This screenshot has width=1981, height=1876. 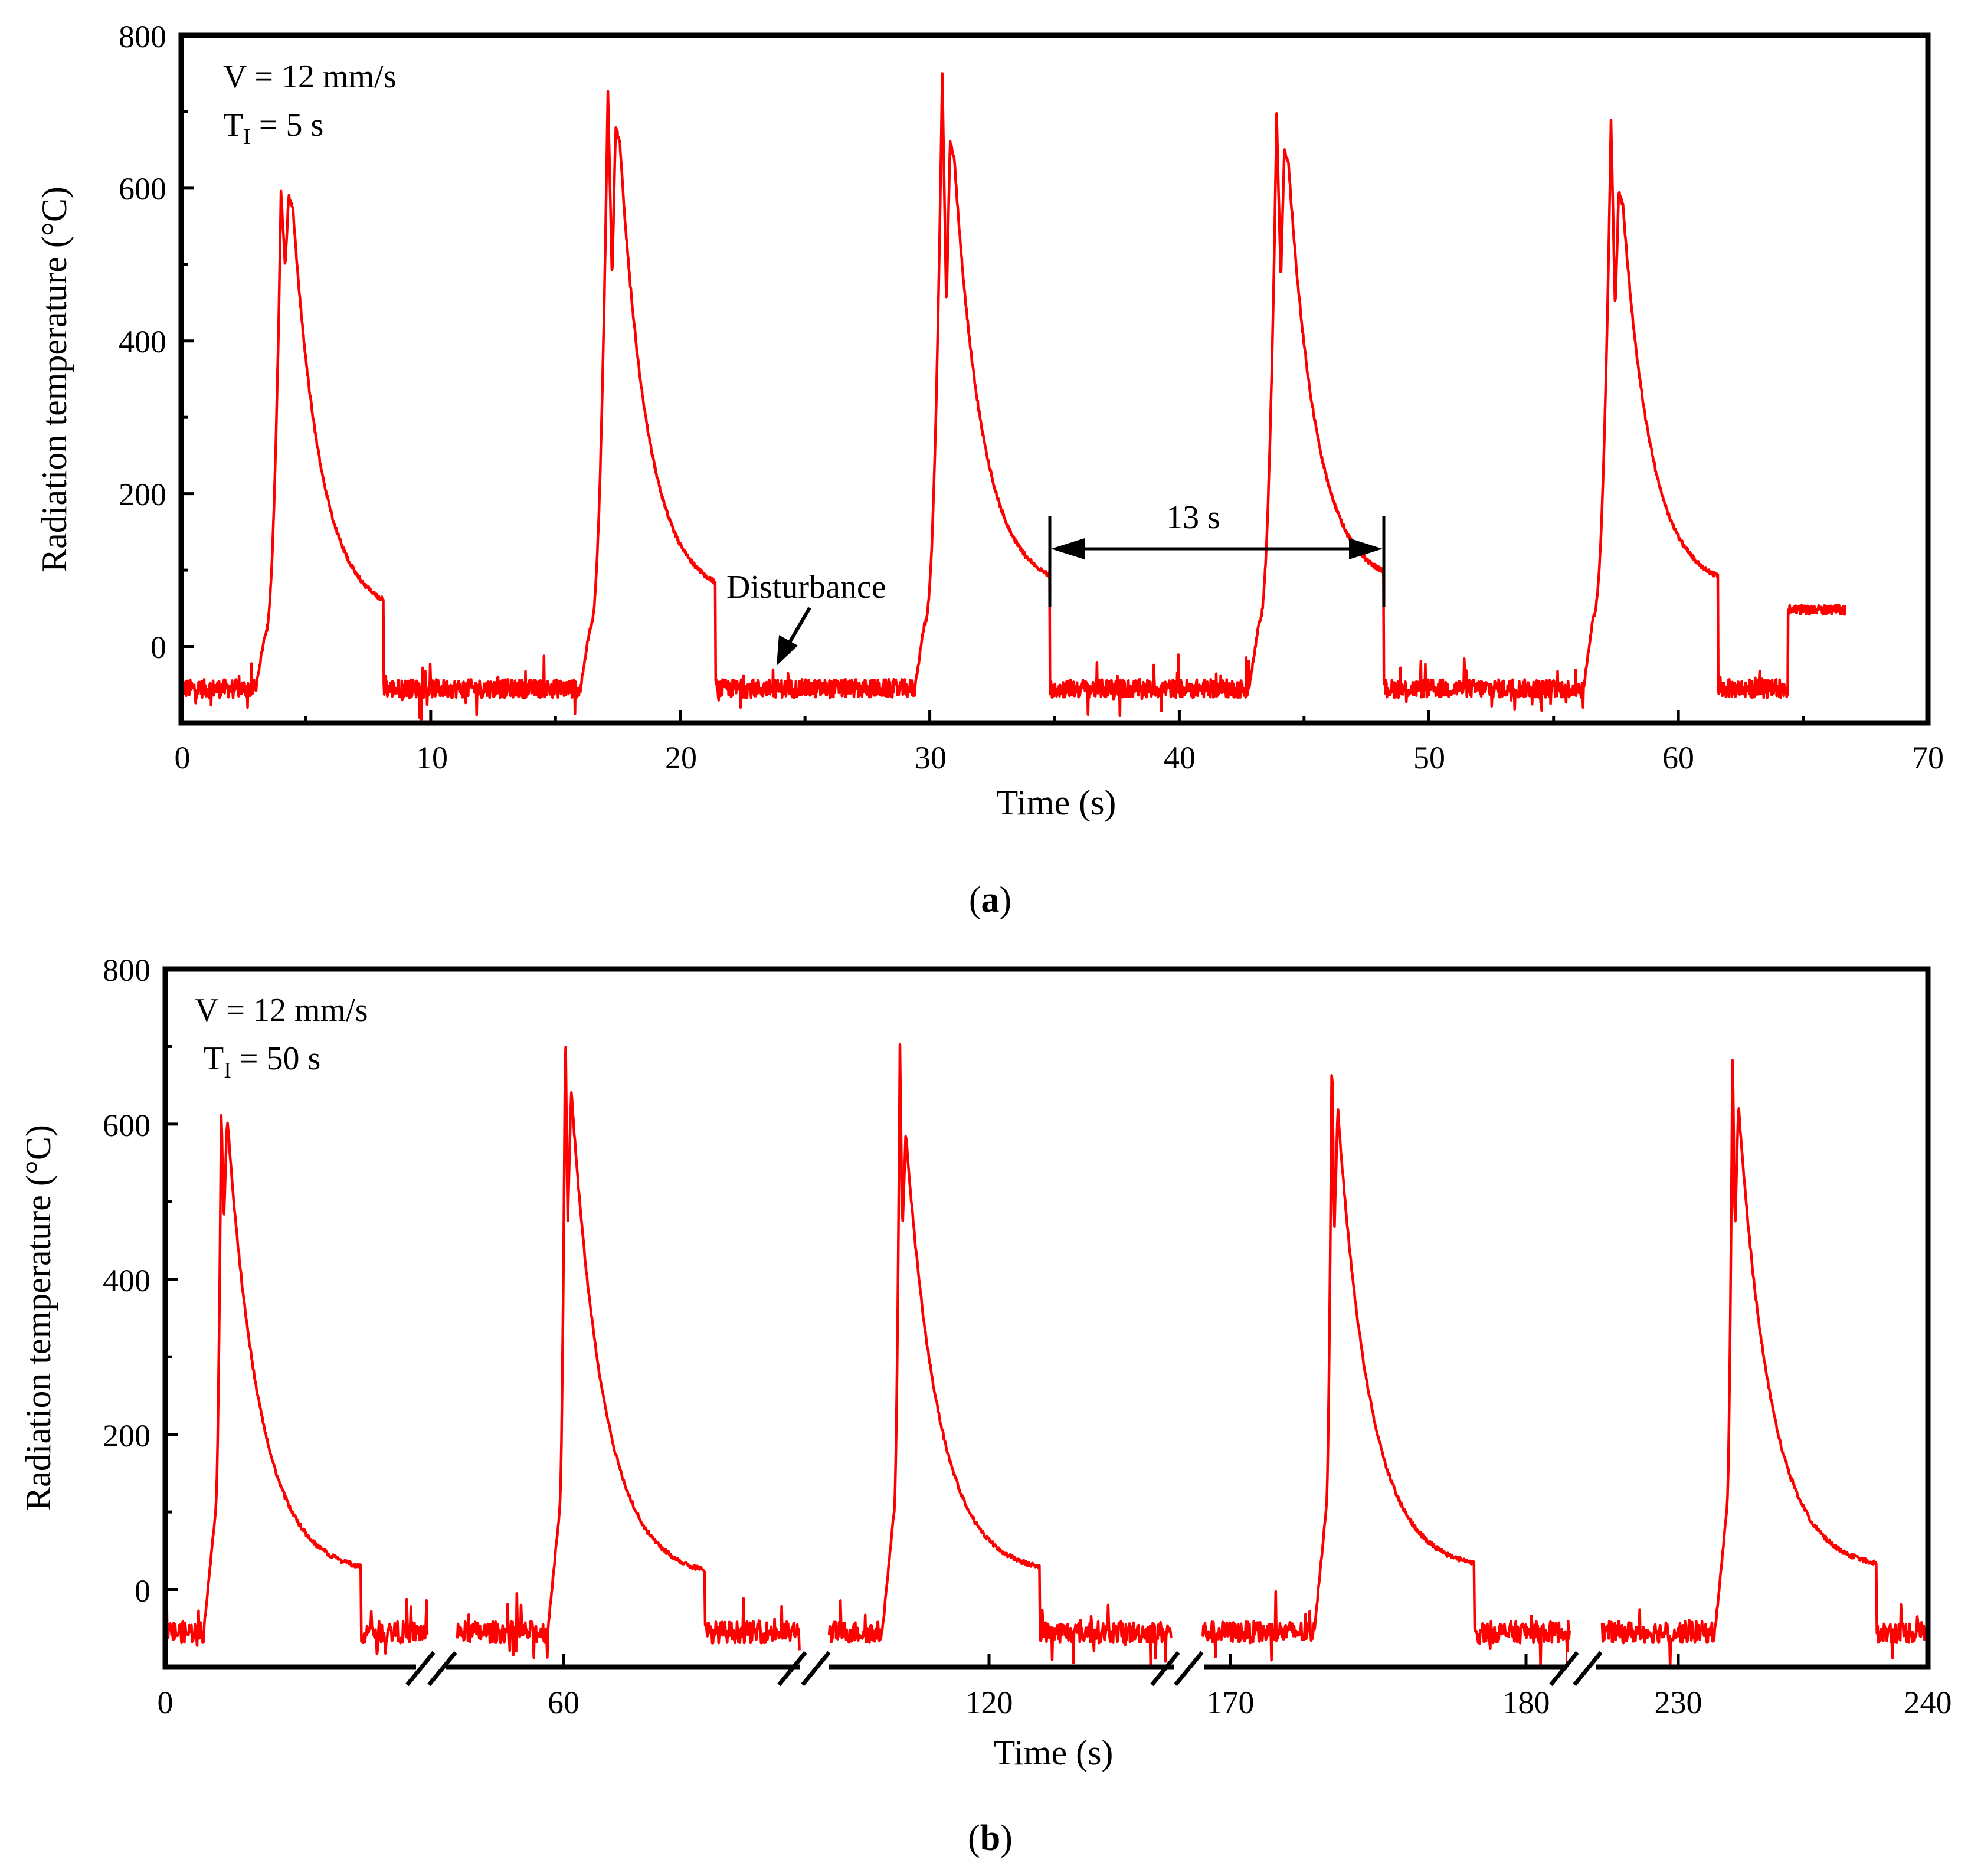 What do you see at coordinates (142, 494) in the screenshot?
I see `panel-a-ytick-label: 200` at bounding box center [142, 494].